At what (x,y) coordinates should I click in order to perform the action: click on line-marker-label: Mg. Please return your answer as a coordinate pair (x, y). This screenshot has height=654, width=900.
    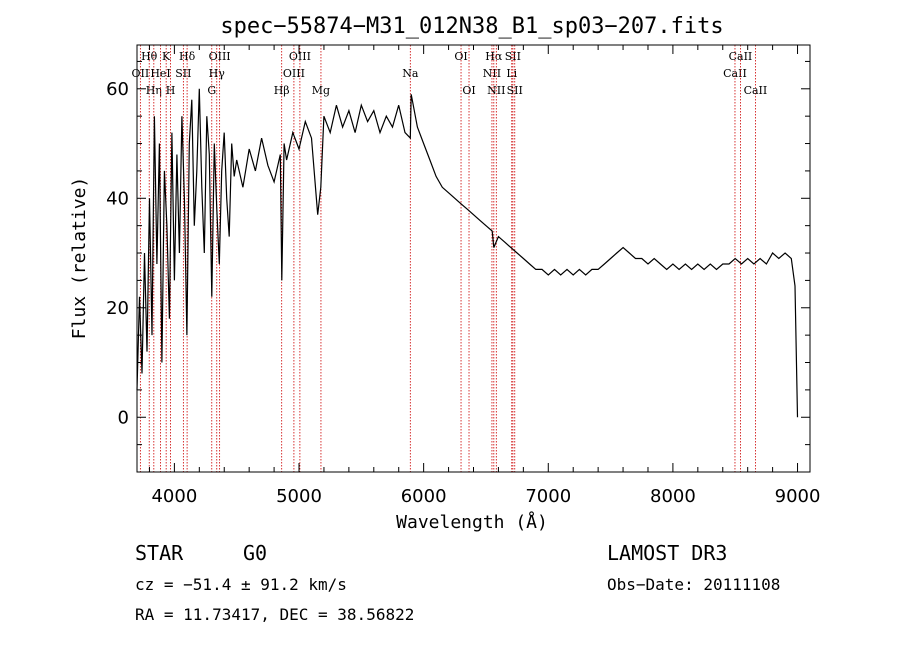
    Looking at the image, I should click on (321, 90).